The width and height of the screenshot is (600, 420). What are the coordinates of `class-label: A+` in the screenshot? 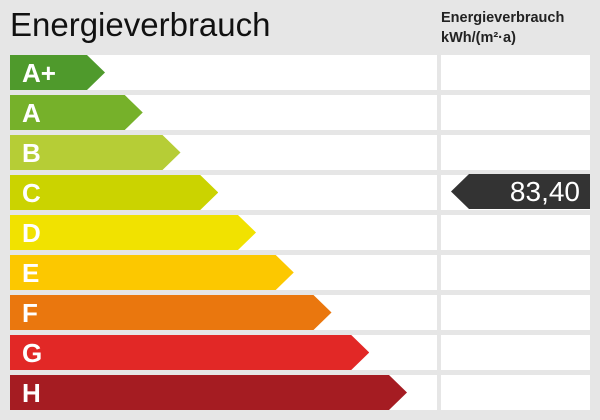 It's located at (39, 73).